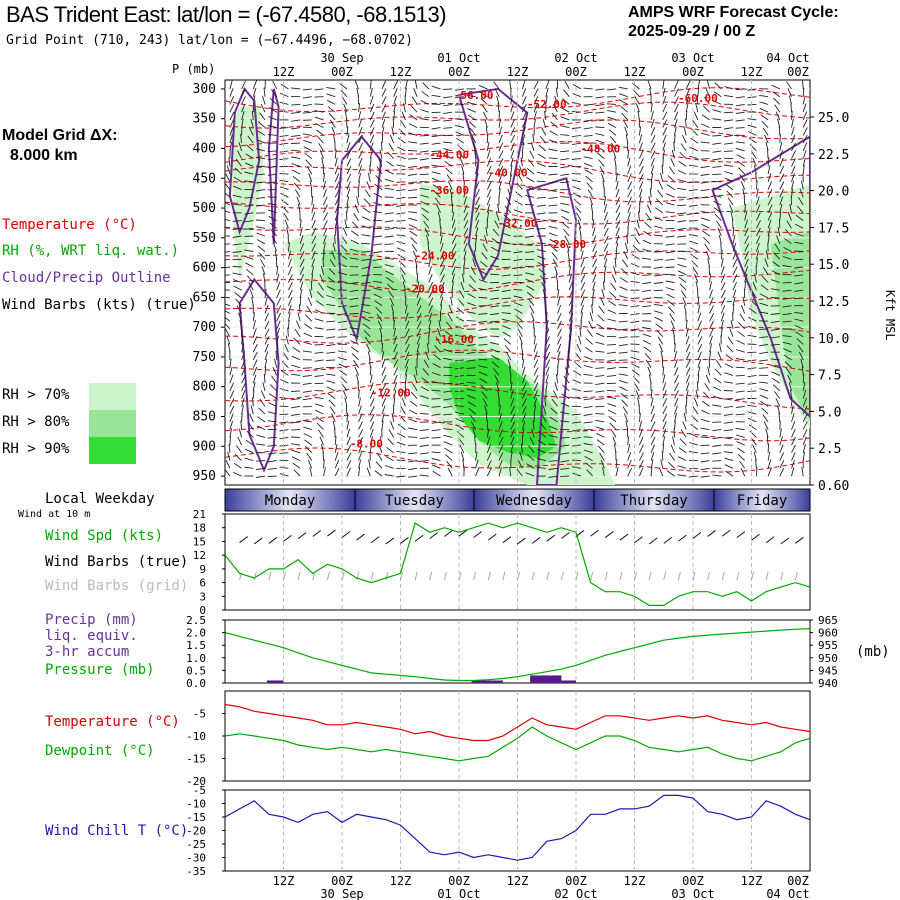 This screenshot has height=900, width=900. Describe the element at coordinates (360, 537) in the screenshot. I see `sfc-wind-barb-true` at that location.